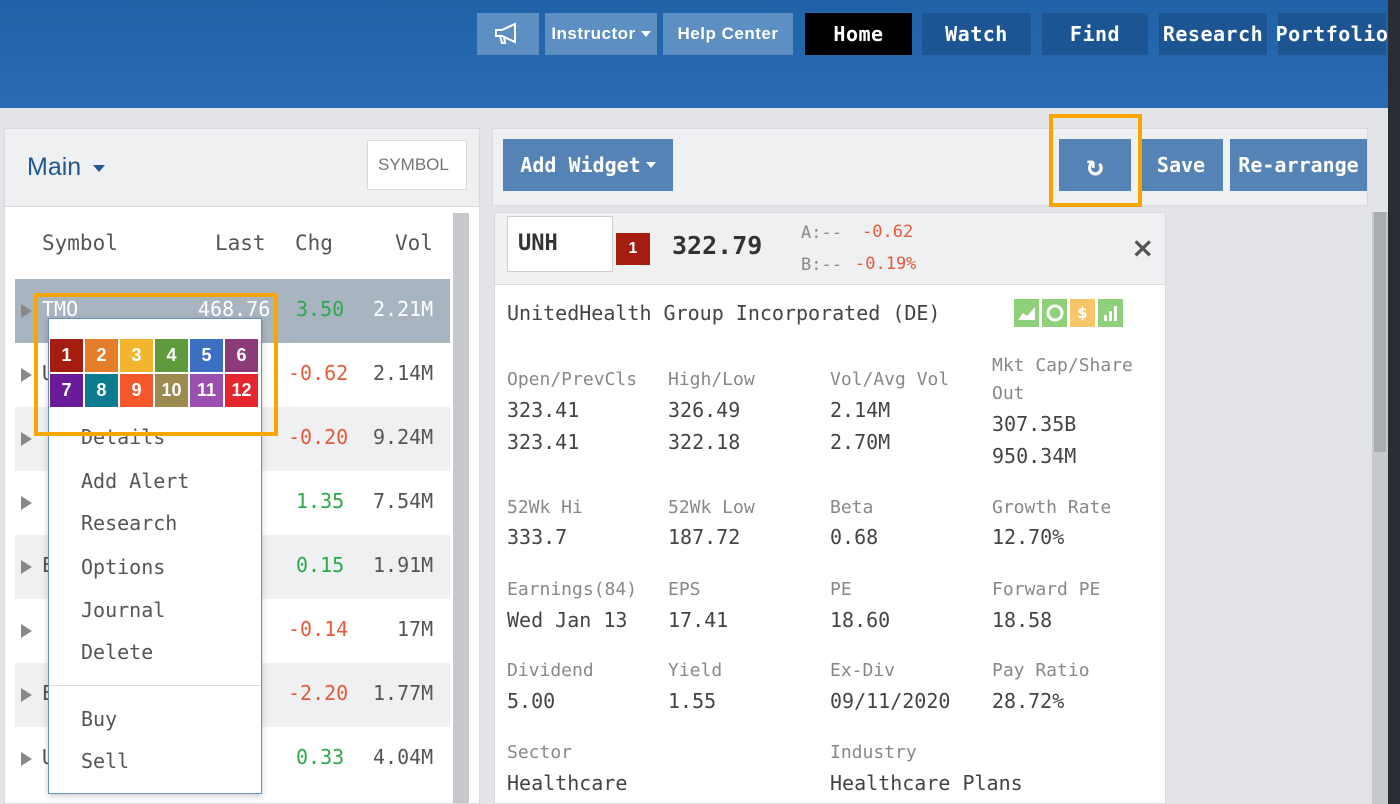  Describe the element at coordinates (1022, 620) in the screenshot. I see `value-forward-pe: 18.58` at that location.